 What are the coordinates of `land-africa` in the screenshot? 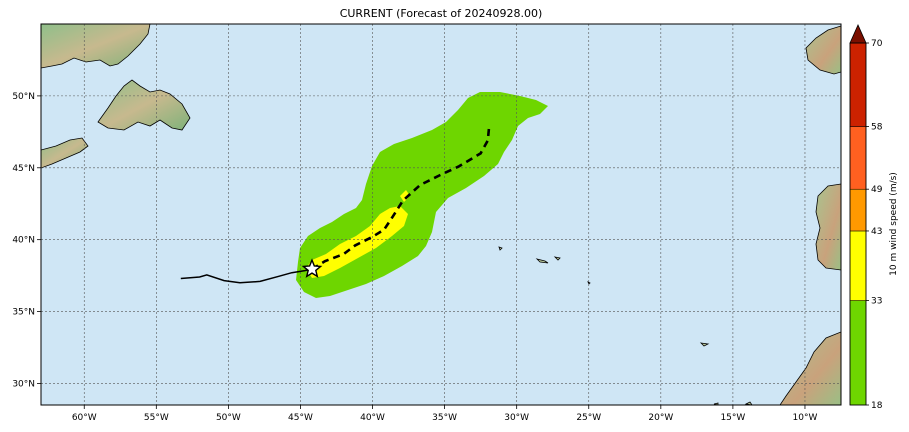 It's located at (810, 368).